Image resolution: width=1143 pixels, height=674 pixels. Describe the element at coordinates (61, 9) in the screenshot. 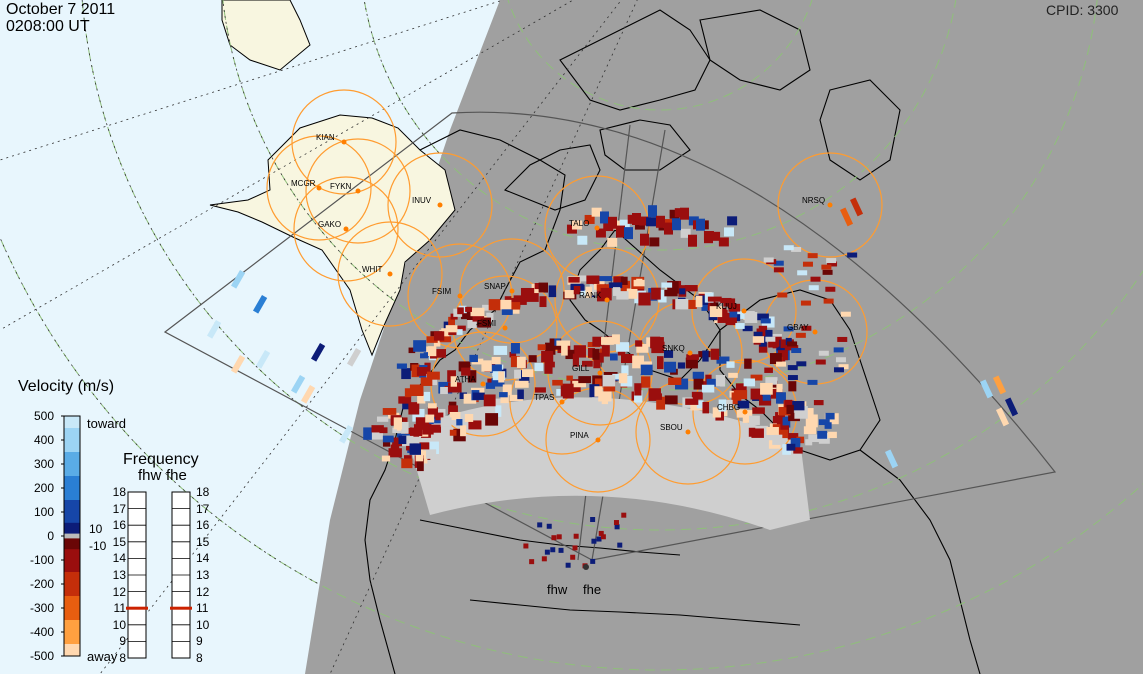

I see `date-label: October 7 2011` at that location.